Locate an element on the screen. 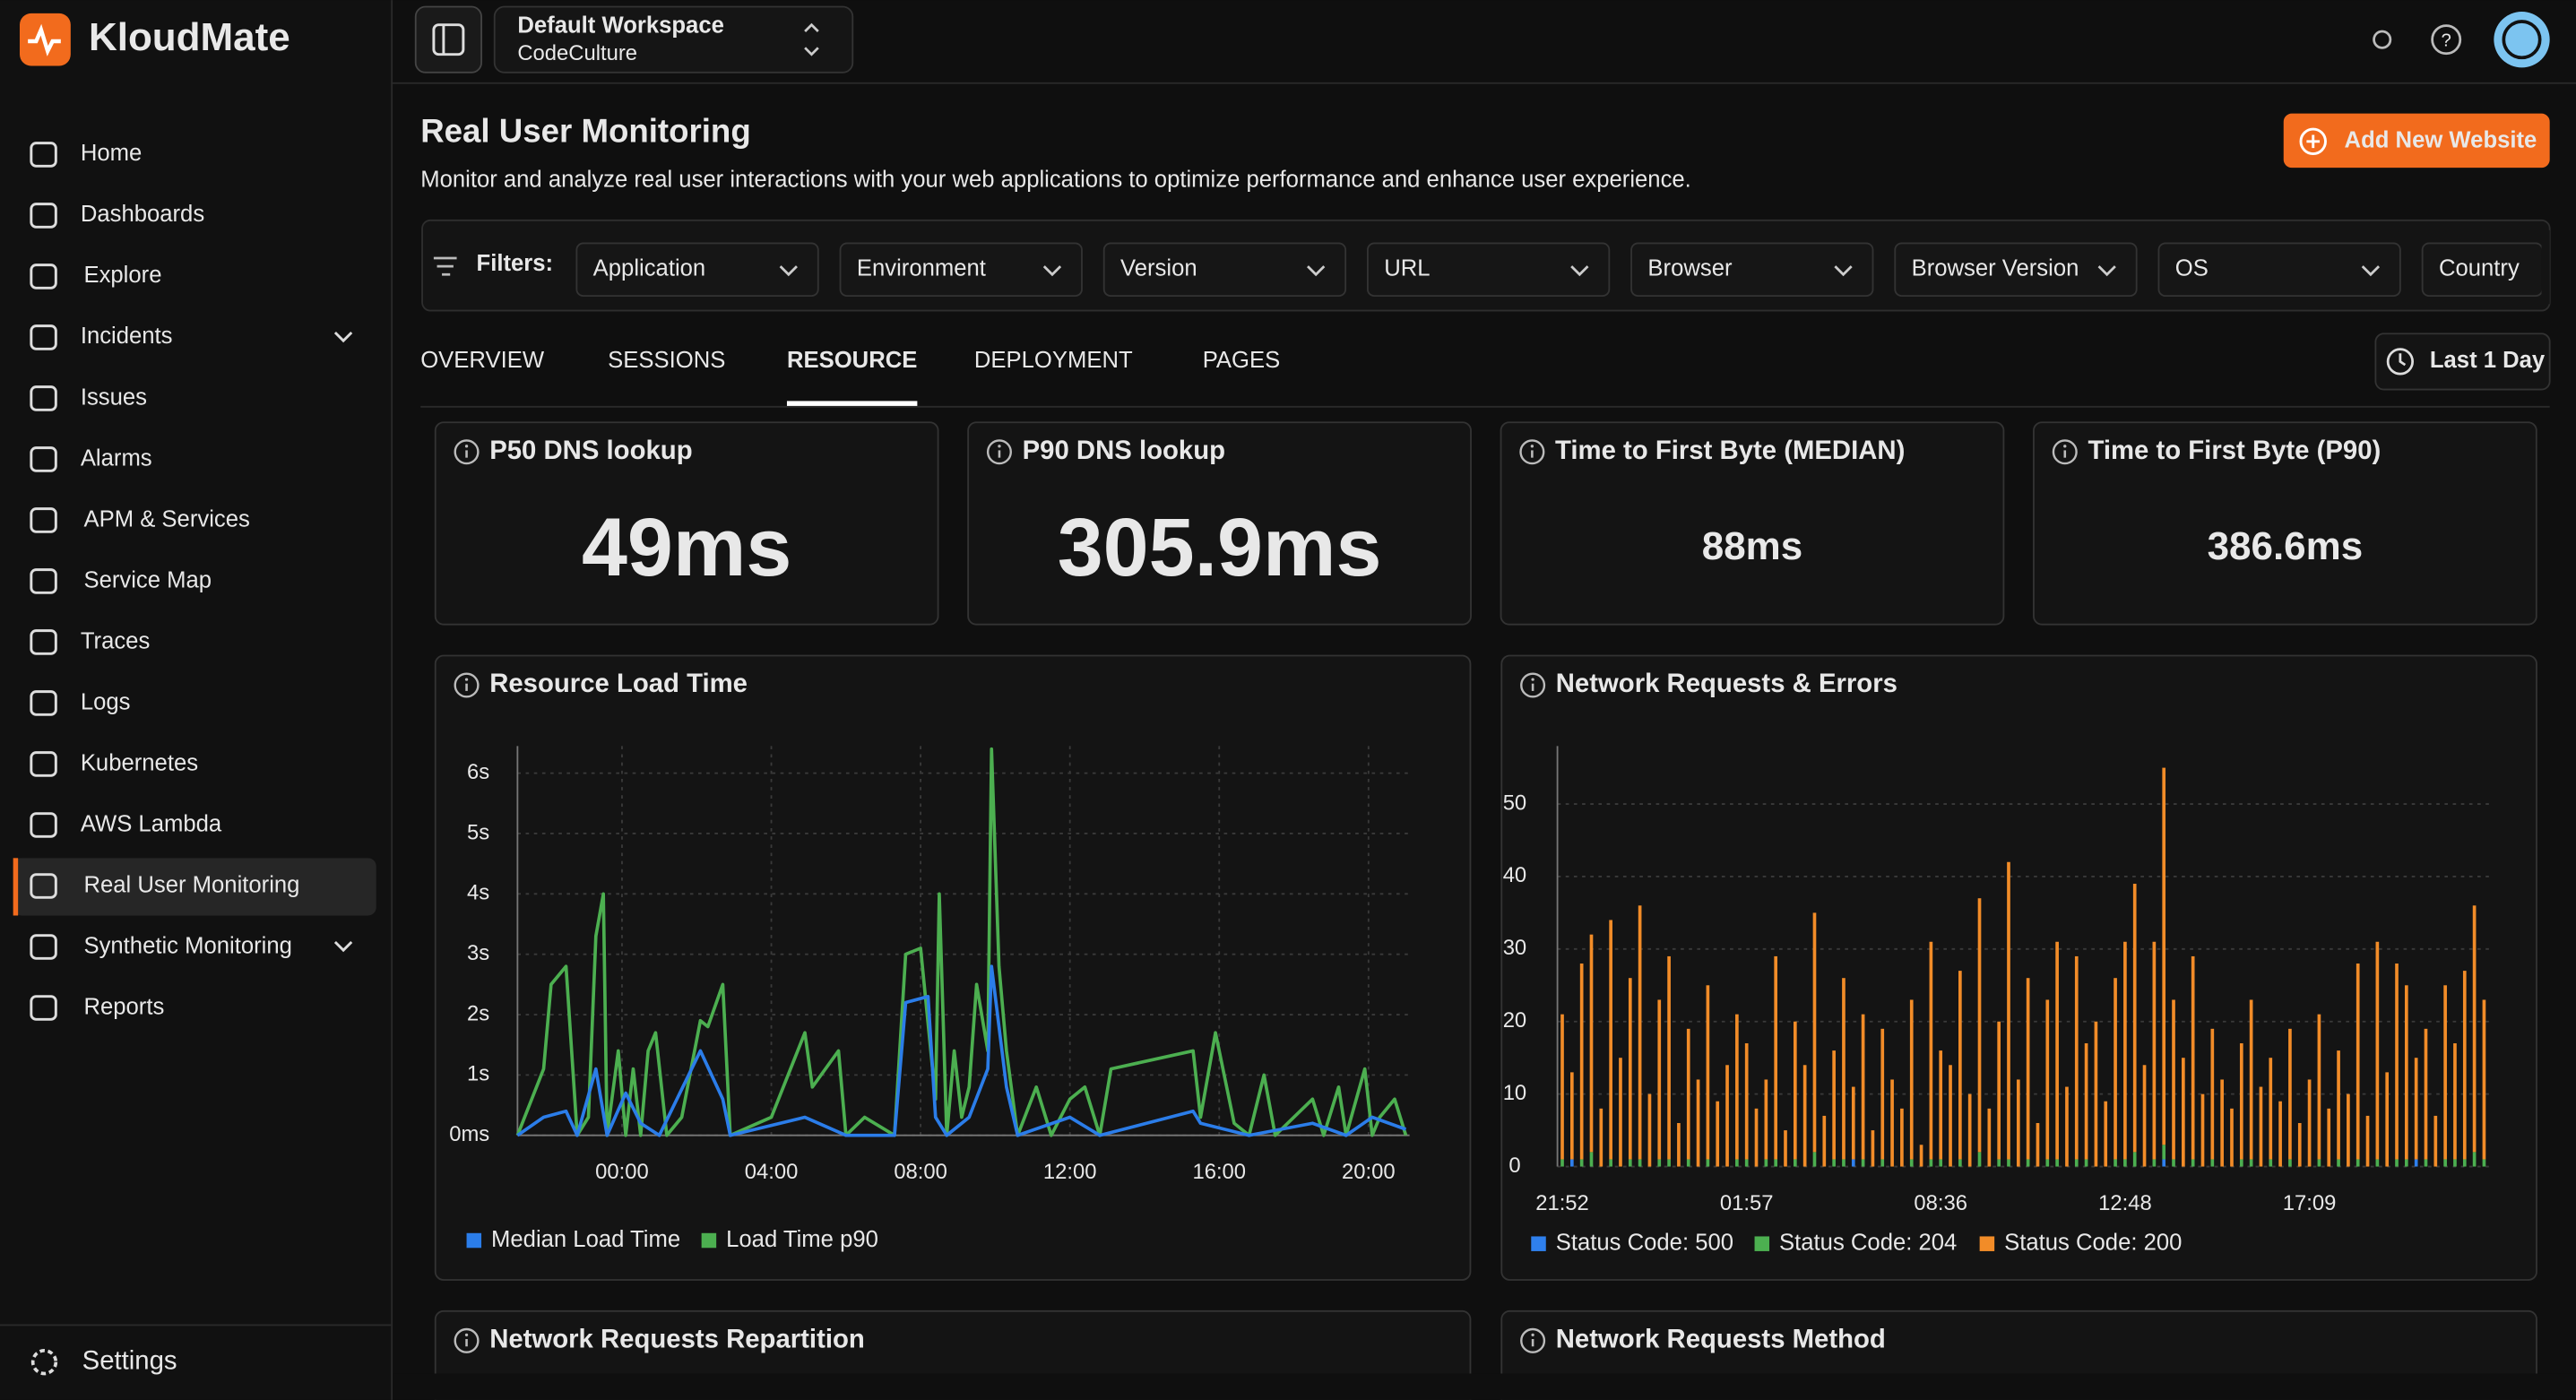 Image resolution: width=2576 pixels, height=1400 pixels. nav-item: Synthetic Monitoring is located at coordinates (187, 945).